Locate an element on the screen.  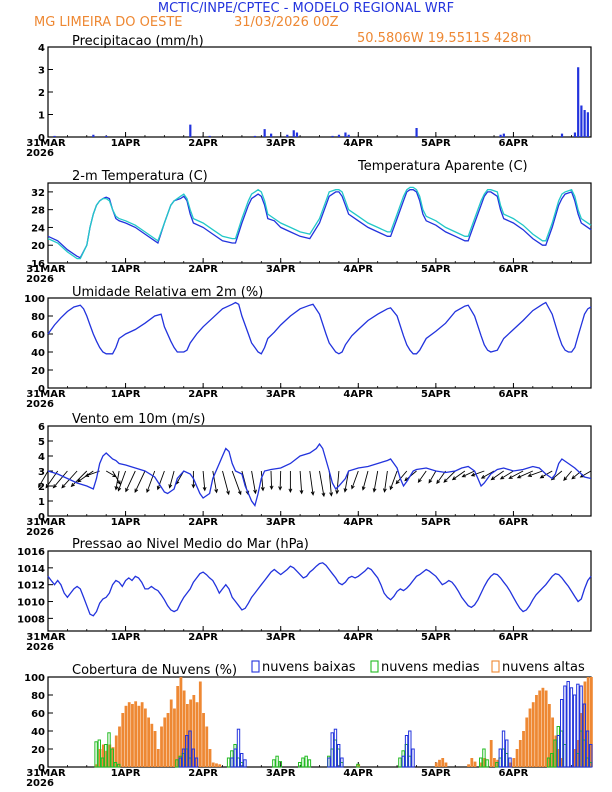
x-tick-label: 31MAR is located at coordinates (46, 522).